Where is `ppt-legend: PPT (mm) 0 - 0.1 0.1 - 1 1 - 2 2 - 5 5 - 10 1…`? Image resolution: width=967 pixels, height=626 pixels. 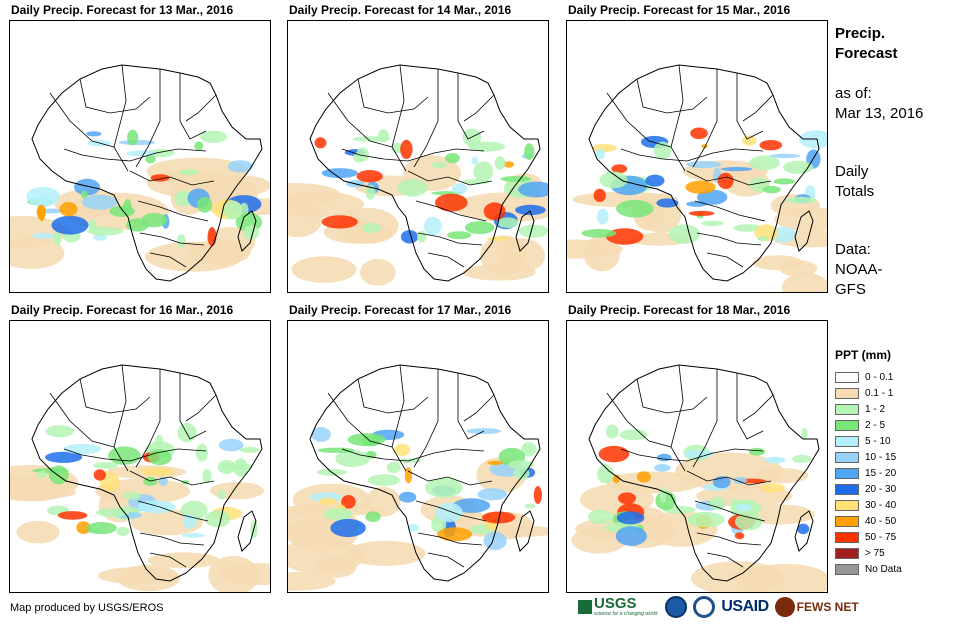
ppt-legend: PPT (mm) 0 - 0.1 0.1 - 1 1 - 2 2 - 5 5 - 10 1… is located at coordinates (868, 462).